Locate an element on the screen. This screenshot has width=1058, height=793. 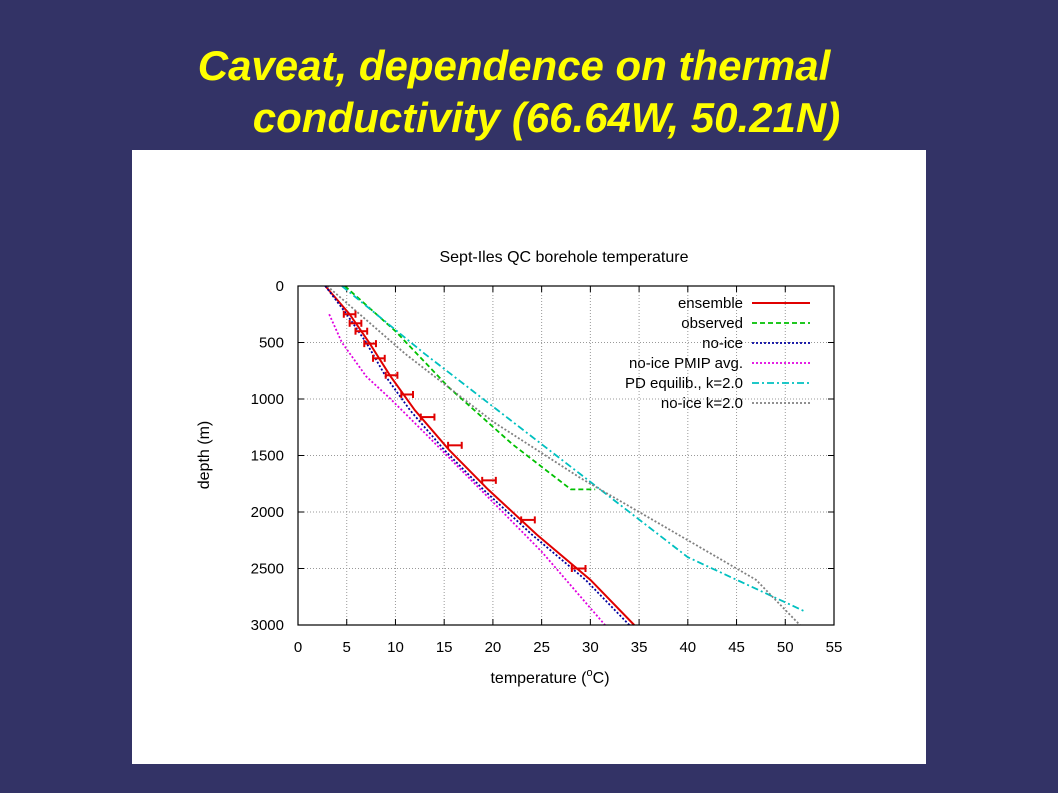
y-tick-label: 1500 is located at coordinates (267, 456).